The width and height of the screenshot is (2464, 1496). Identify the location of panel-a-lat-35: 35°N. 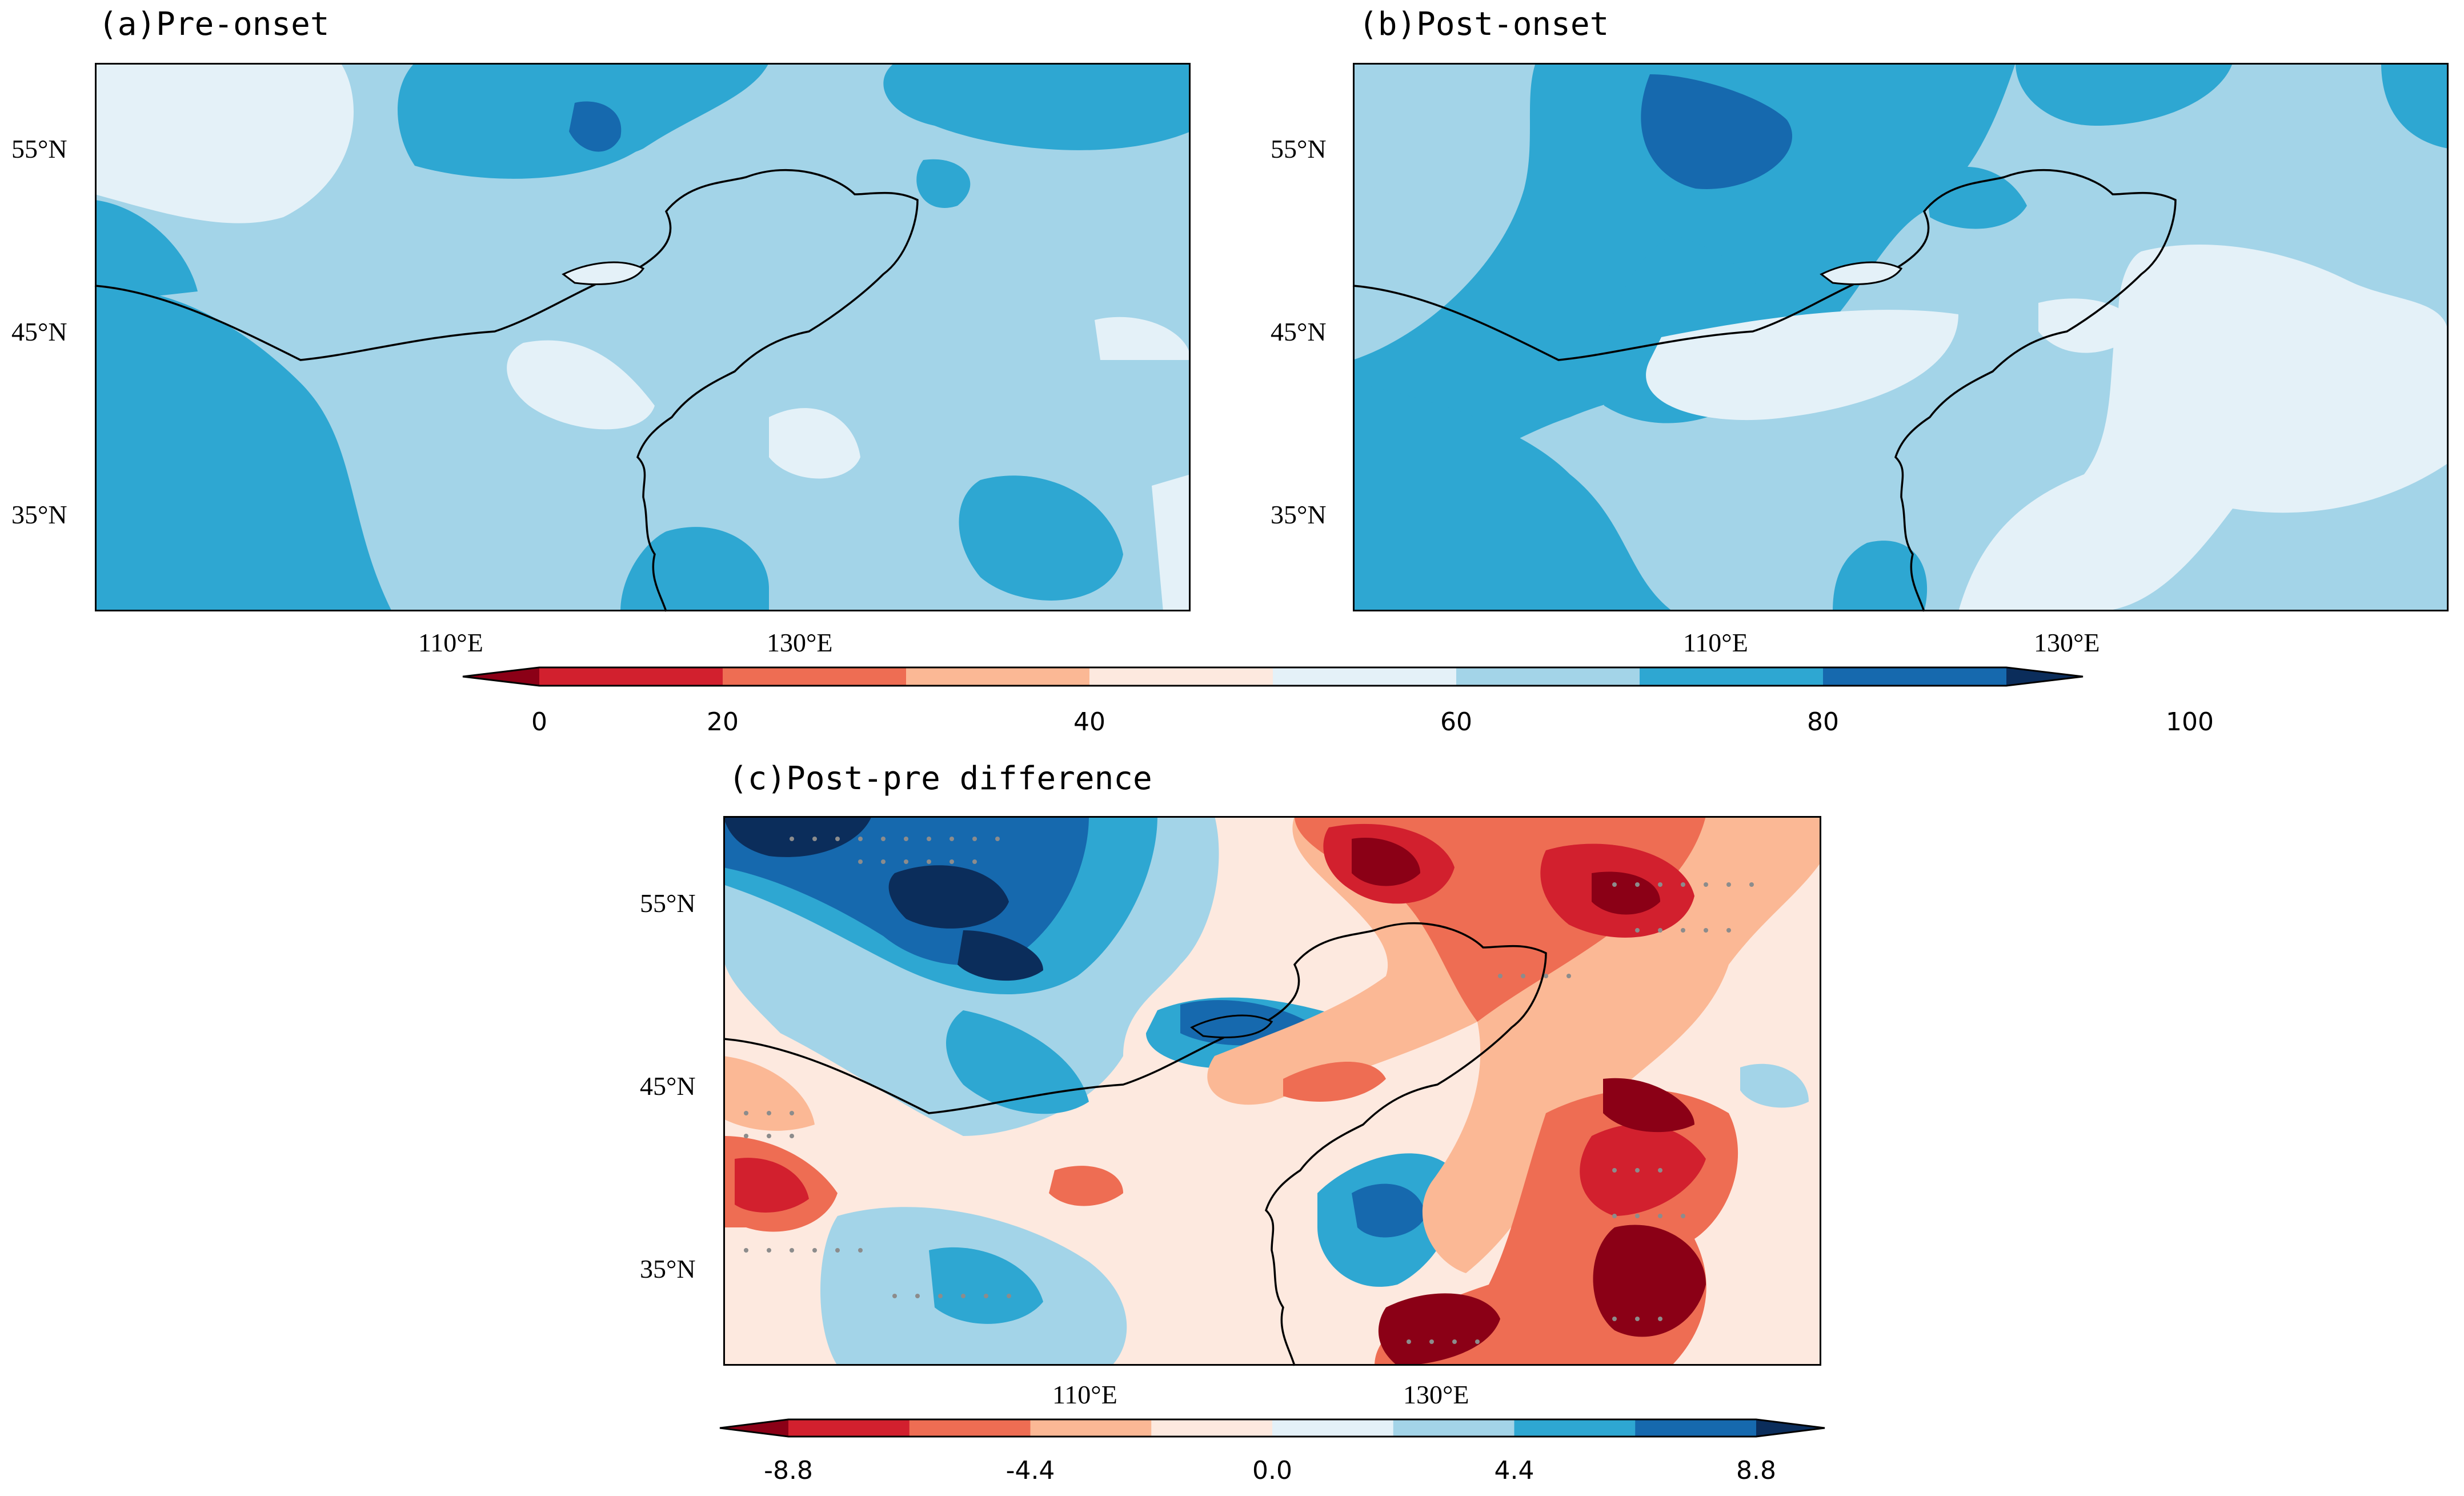
(39, 514).